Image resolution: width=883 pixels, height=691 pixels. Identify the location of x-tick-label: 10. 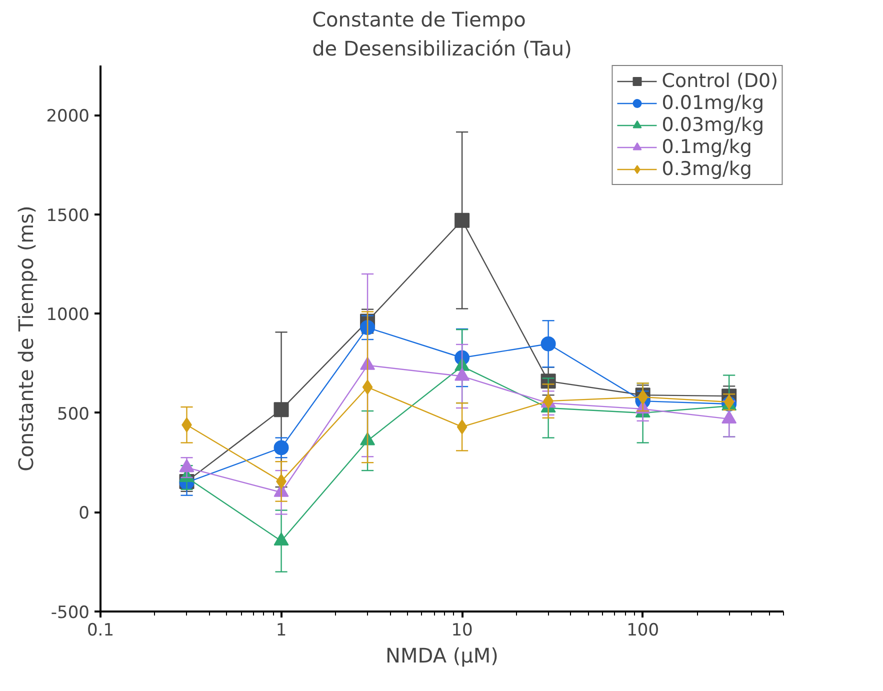
(462, 630).